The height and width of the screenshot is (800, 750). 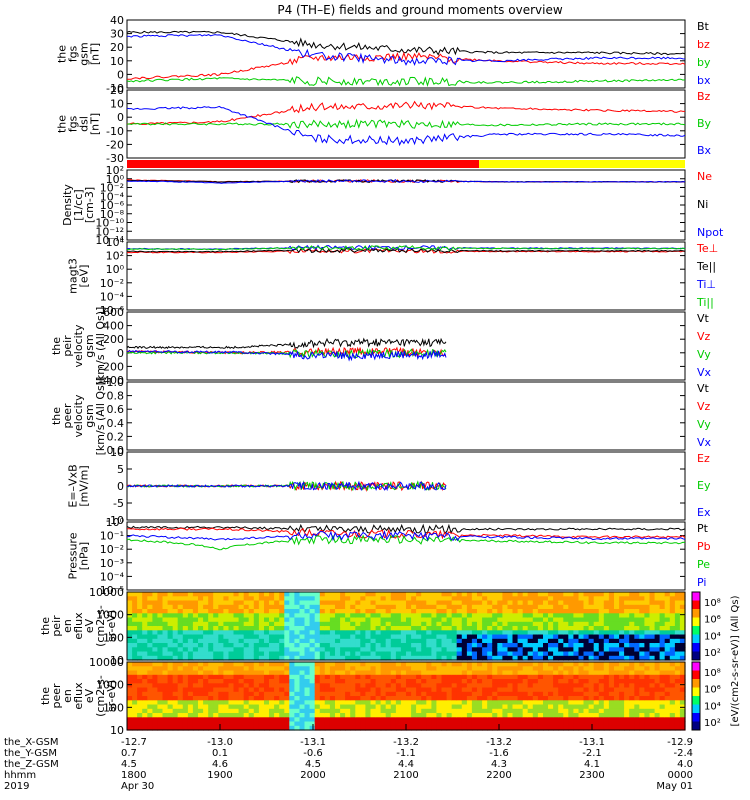 I want to click on y-tick-label: -20, so click(x=115, y=144).